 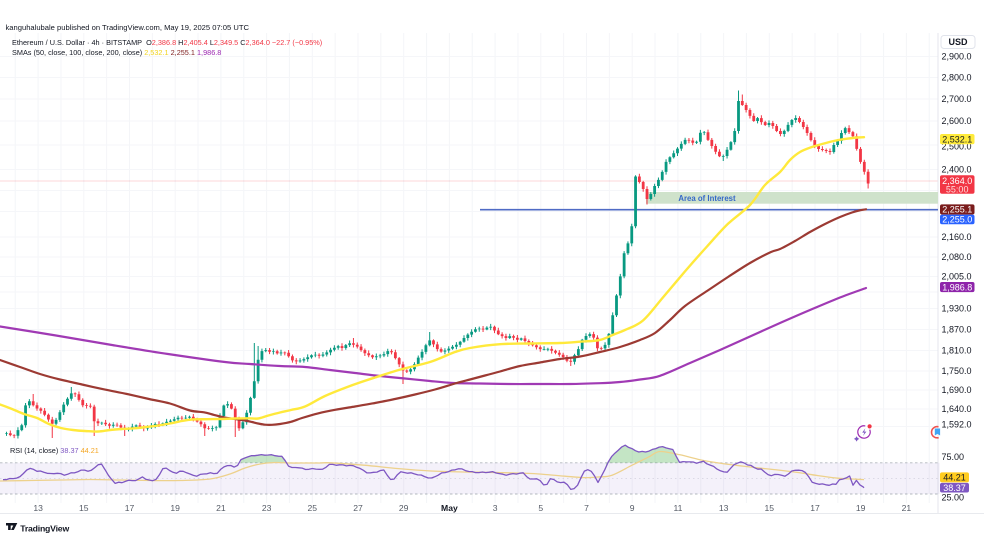 What do you see at coordinates (953, 498) in the screenshot?
I see `svg-text: 25.00` at bounding box center [953, 498].